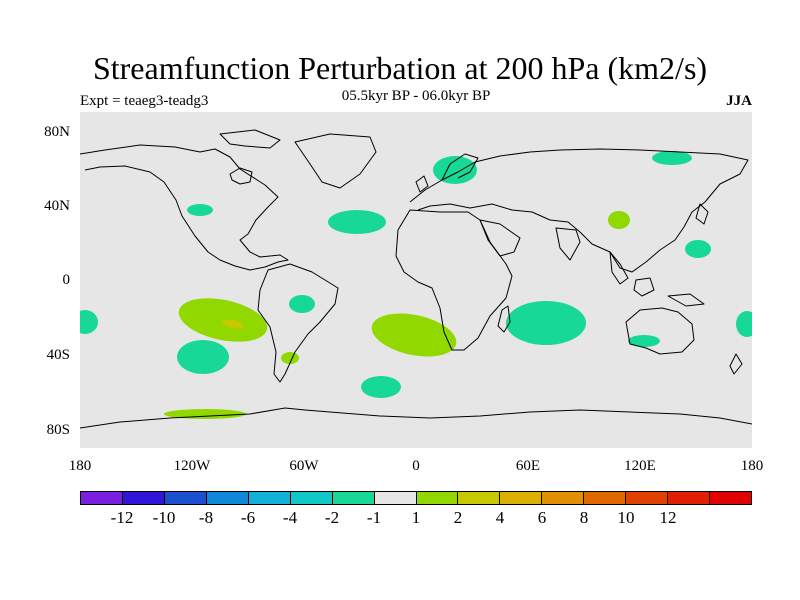 The width and height of the screenshot is (800, 600). Describe the element at coordinates (416, 517) in the screenshot. I see `colorbar-label: 1` at that location.